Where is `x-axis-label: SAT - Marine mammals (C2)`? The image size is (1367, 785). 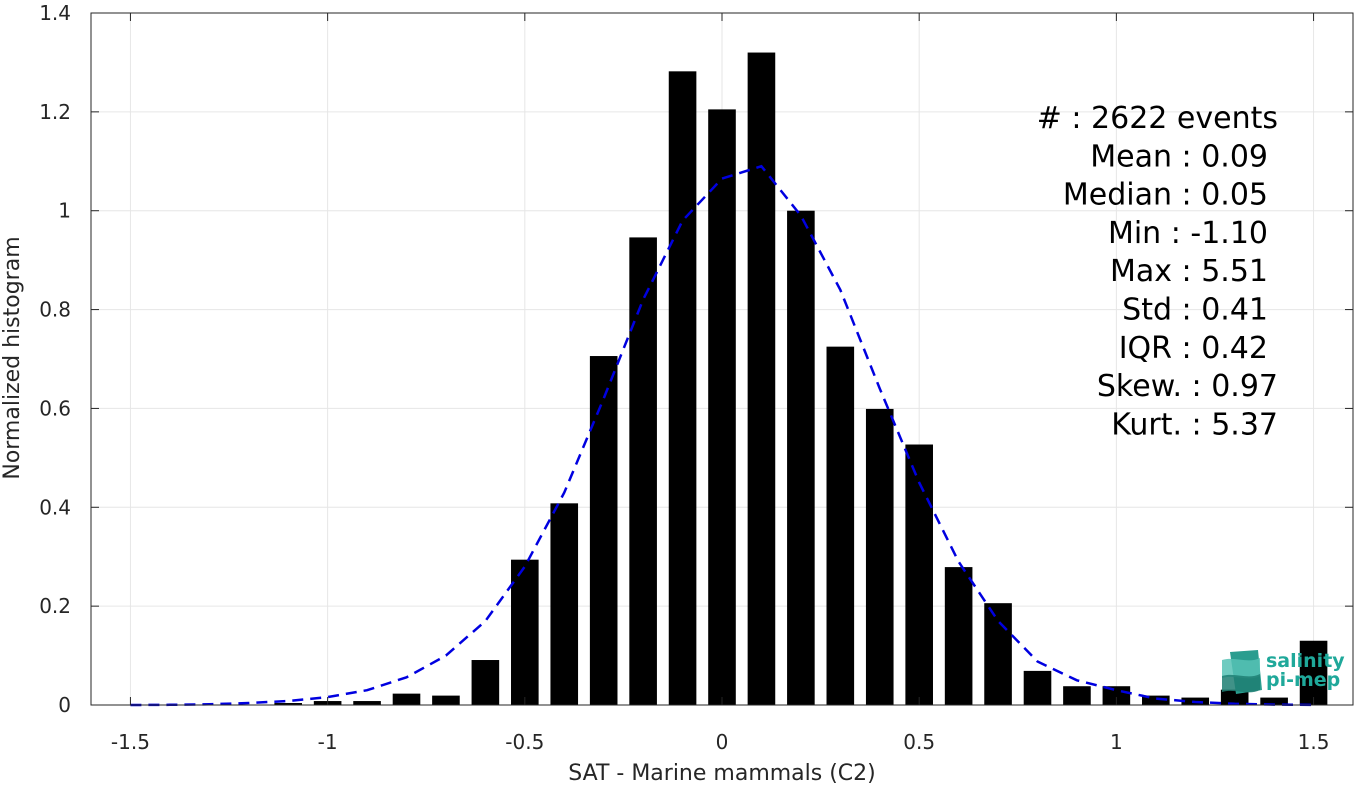 x-axis-label: SAT - Marine mammals (C2) is located at coordinates (722, 773).